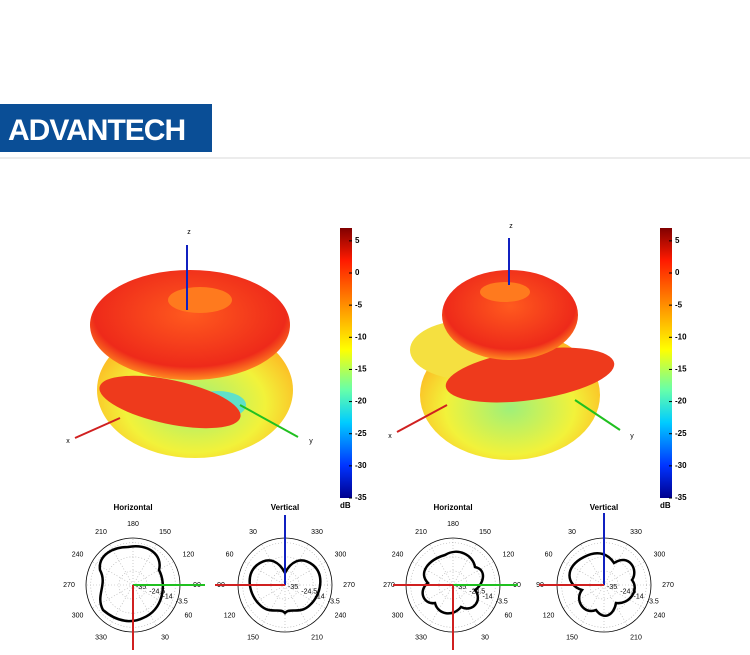  What do you see at coordinates (681, 433) in the screenshot?
I see `colorbar-tick-label: -25` at bounding box center [681, 433].